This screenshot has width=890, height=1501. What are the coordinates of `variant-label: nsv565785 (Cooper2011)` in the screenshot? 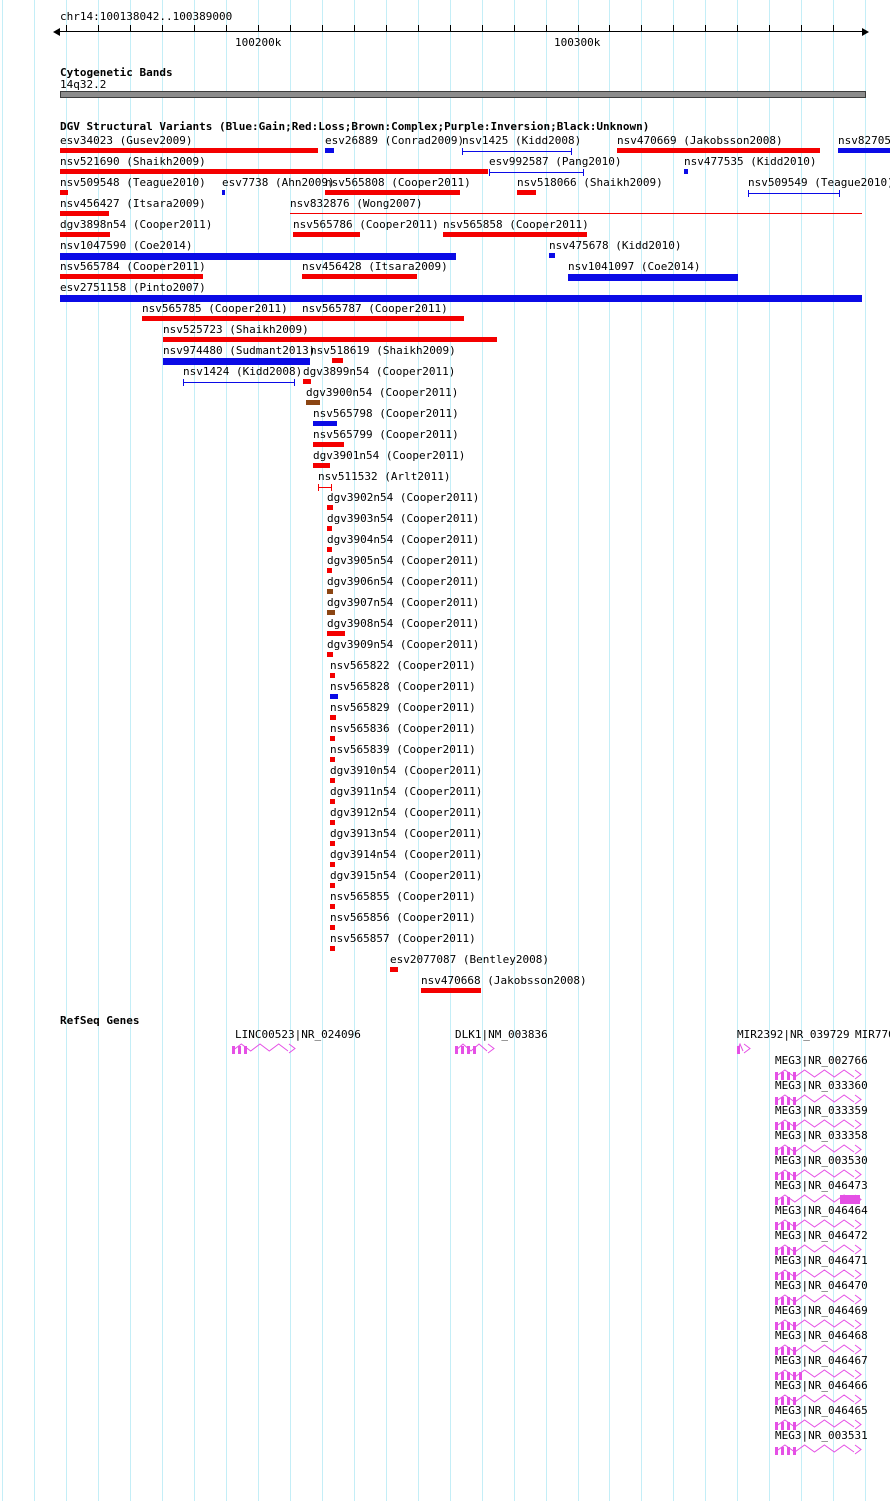 It's located at (215, 308).